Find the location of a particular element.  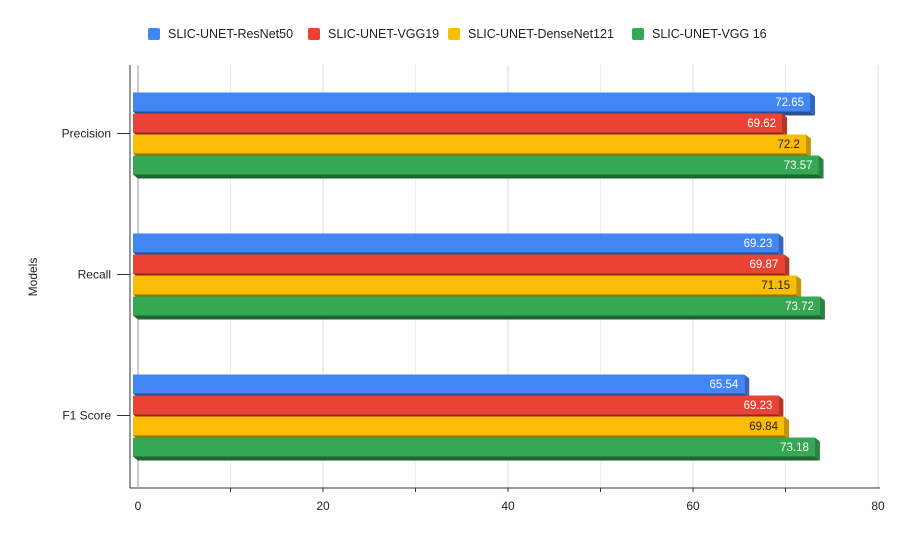

legend-item: SLIC-UNET-DenseNet121 is located at coordinates (531, 34).